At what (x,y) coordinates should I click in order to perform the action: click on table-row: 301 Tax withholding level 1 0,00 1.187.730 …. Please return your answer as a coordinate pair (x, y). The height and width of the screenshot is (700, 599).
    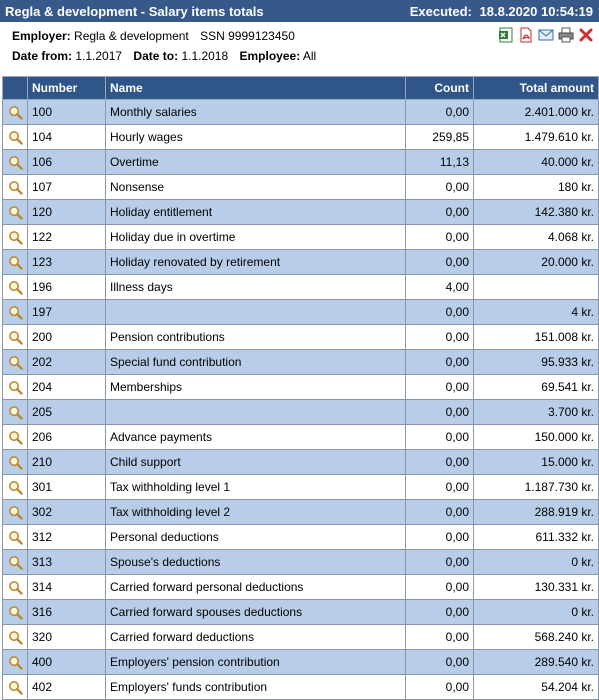
    Looking at the image, I should click on (300, 487).